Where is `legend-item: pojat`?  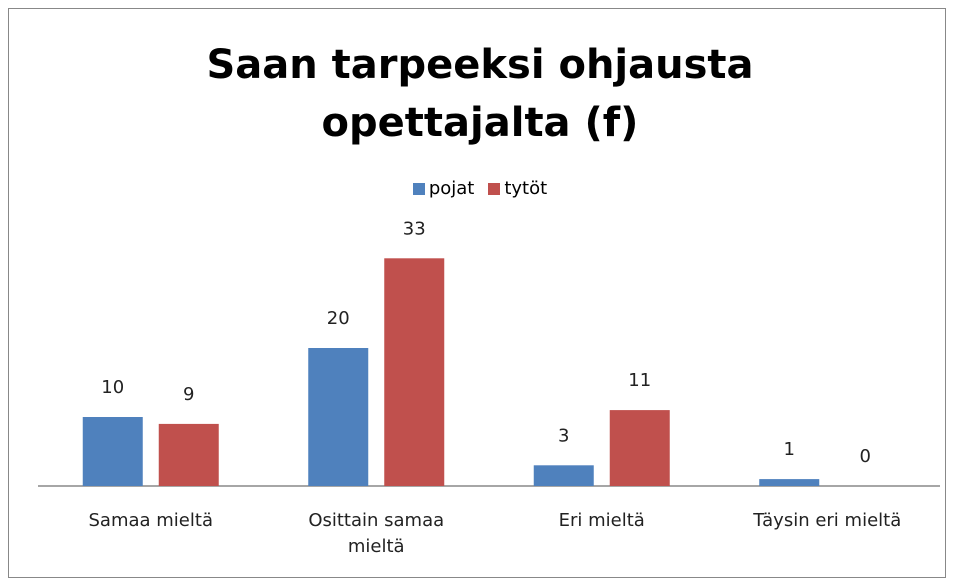 legend-item: pojat is located at coordinates (443, 188).